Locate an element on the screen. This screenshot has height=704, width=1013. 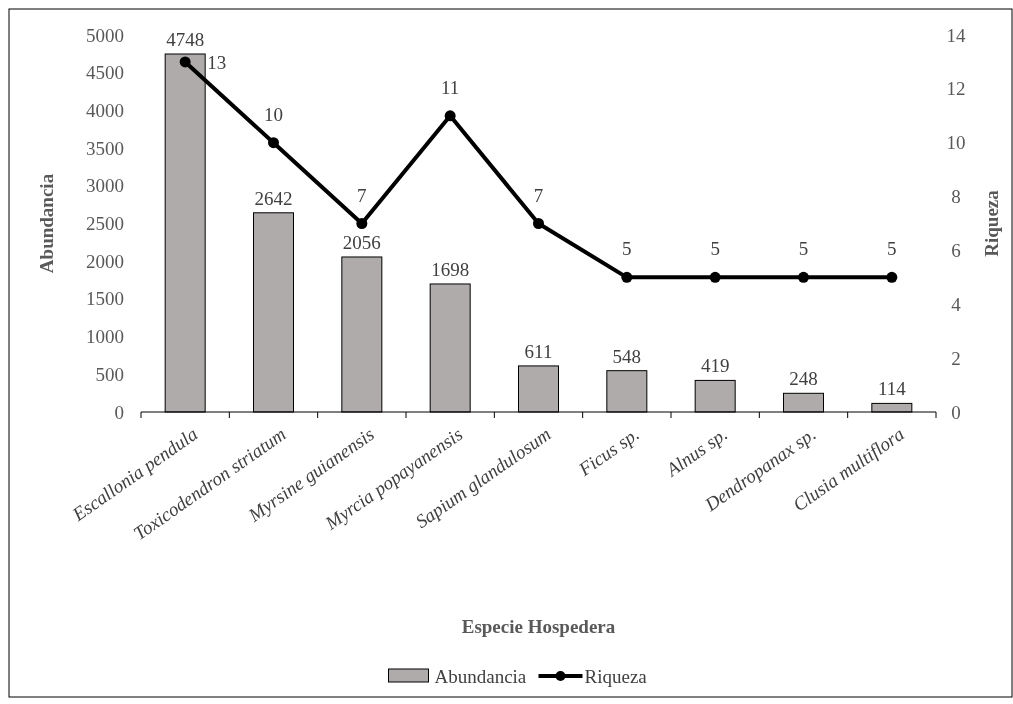
y-tick-label: 4000 is located at coordinates (105, 110).